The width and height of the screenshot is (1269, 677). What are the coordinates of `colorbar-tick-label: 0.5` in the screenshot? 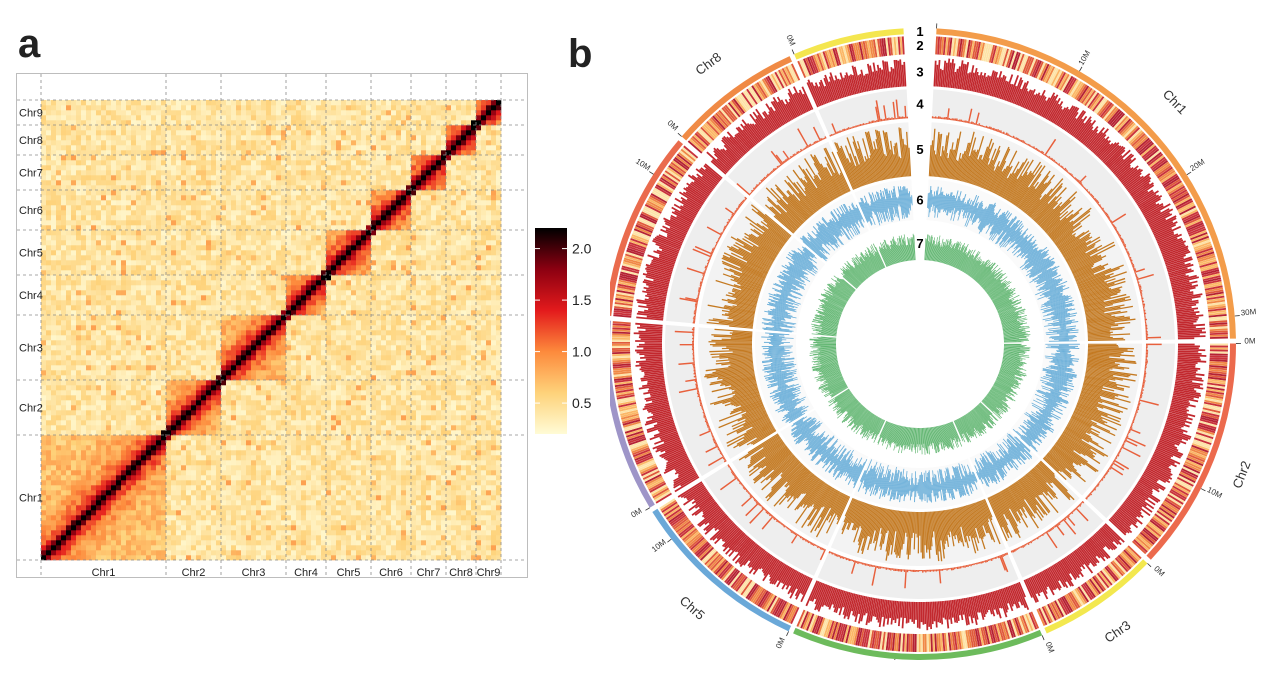 It's located at (582, 403).